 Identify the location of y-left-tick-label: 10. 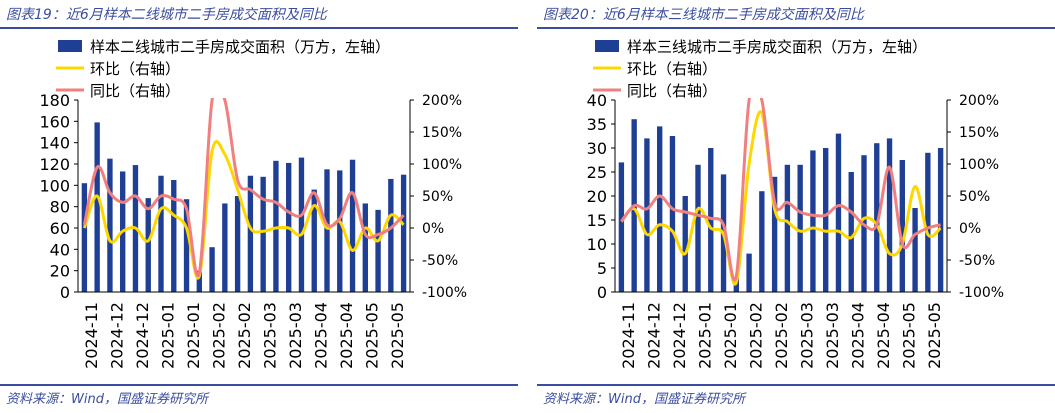
(597, 244).